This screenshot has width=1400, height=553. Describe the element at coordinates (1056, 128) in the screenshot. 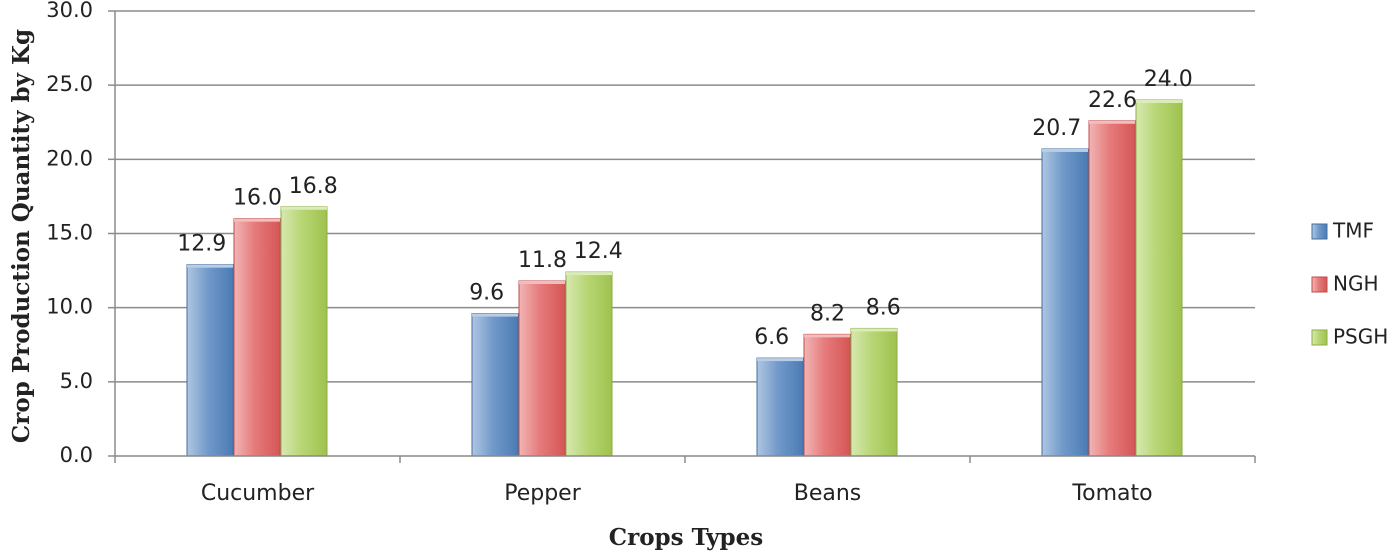

I see `data-label-tmf-tomato: 20.7` at that location.